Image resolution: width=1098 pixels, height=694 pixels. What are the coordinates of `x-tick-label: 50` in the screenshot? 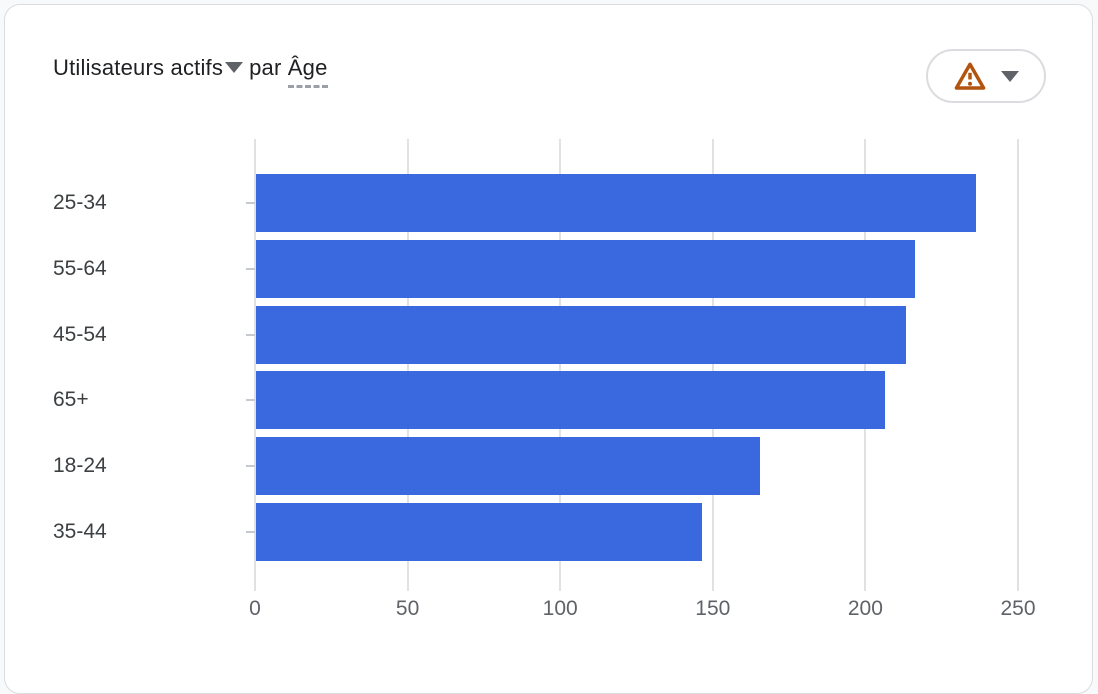 It's located at (407, 608).